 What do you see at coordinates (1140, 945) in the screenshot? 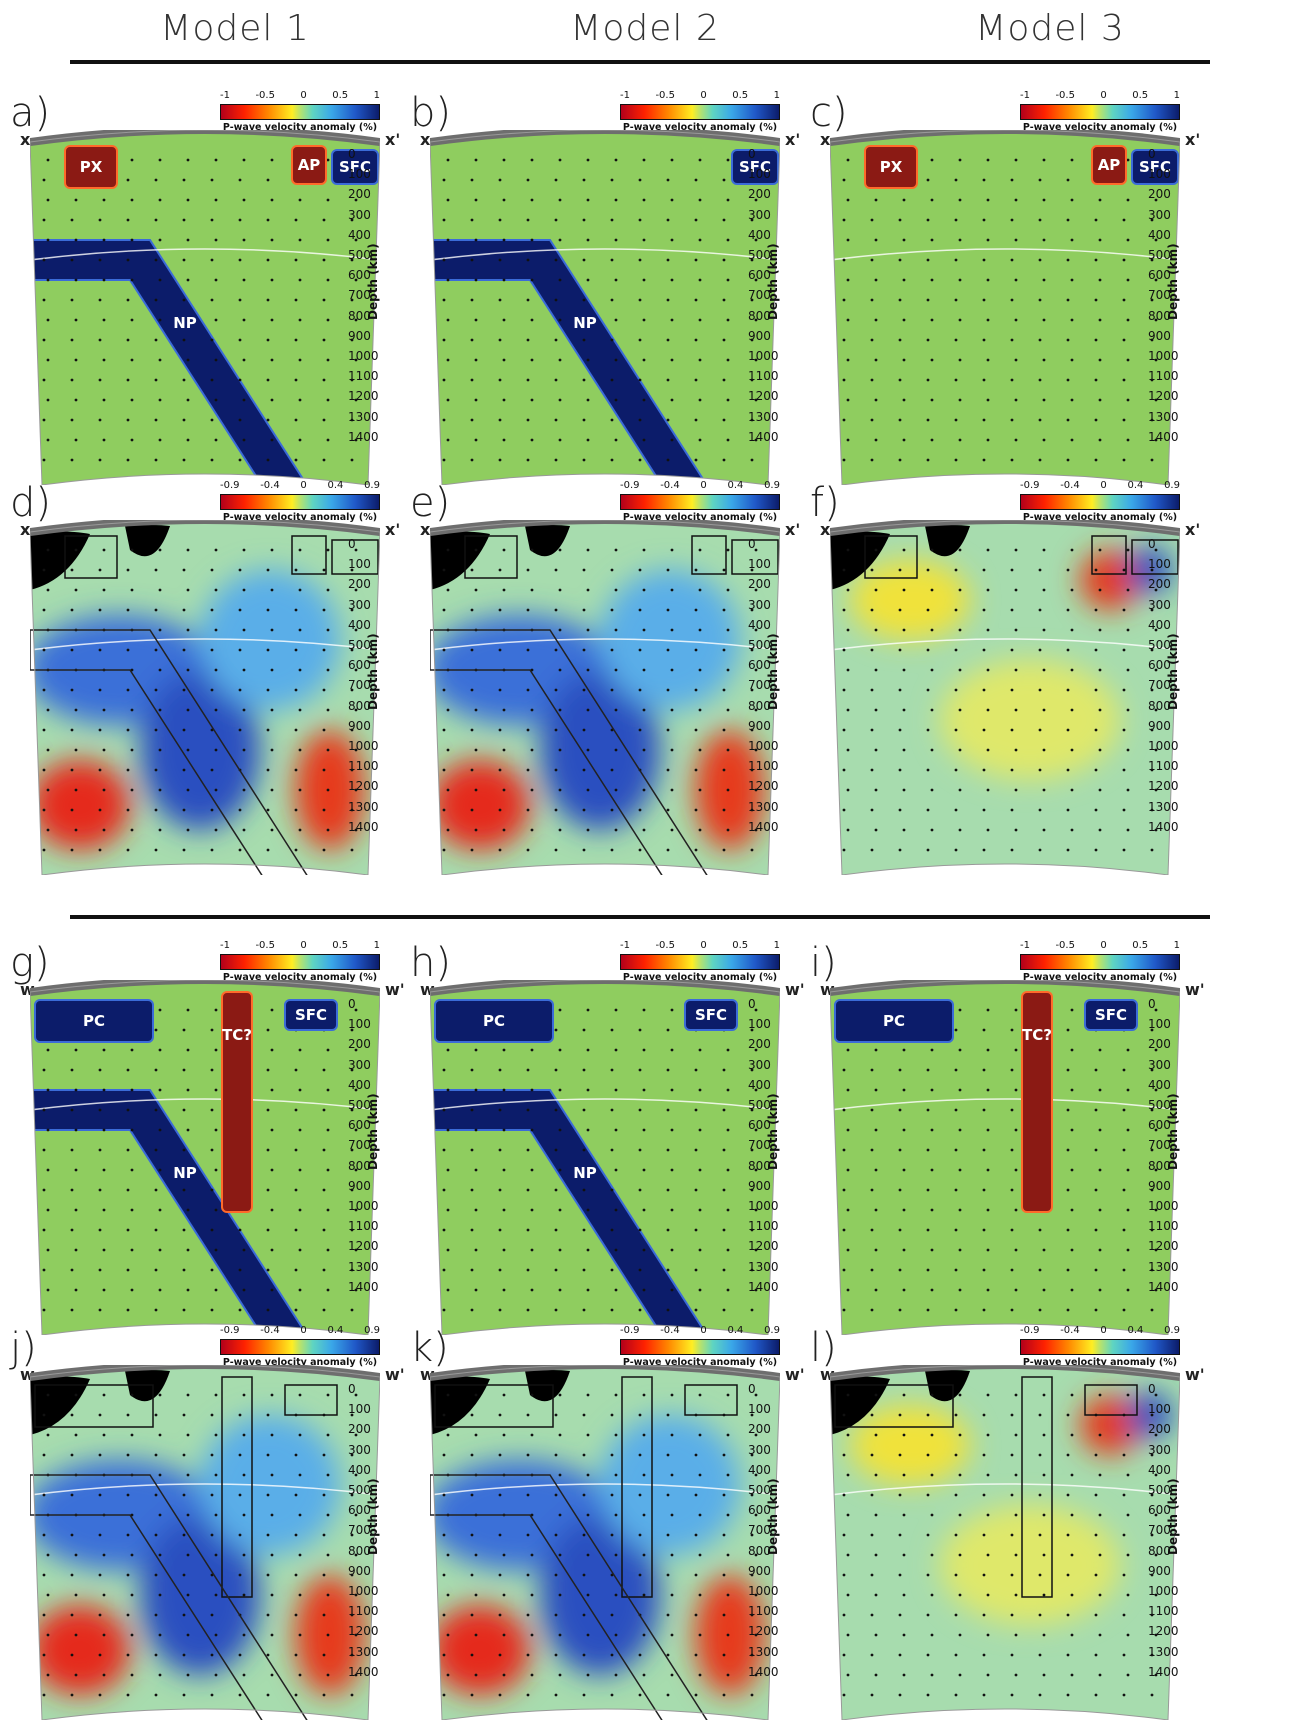
I see `colorbar-tick: 0.5` at bounding box center [1140, 945].